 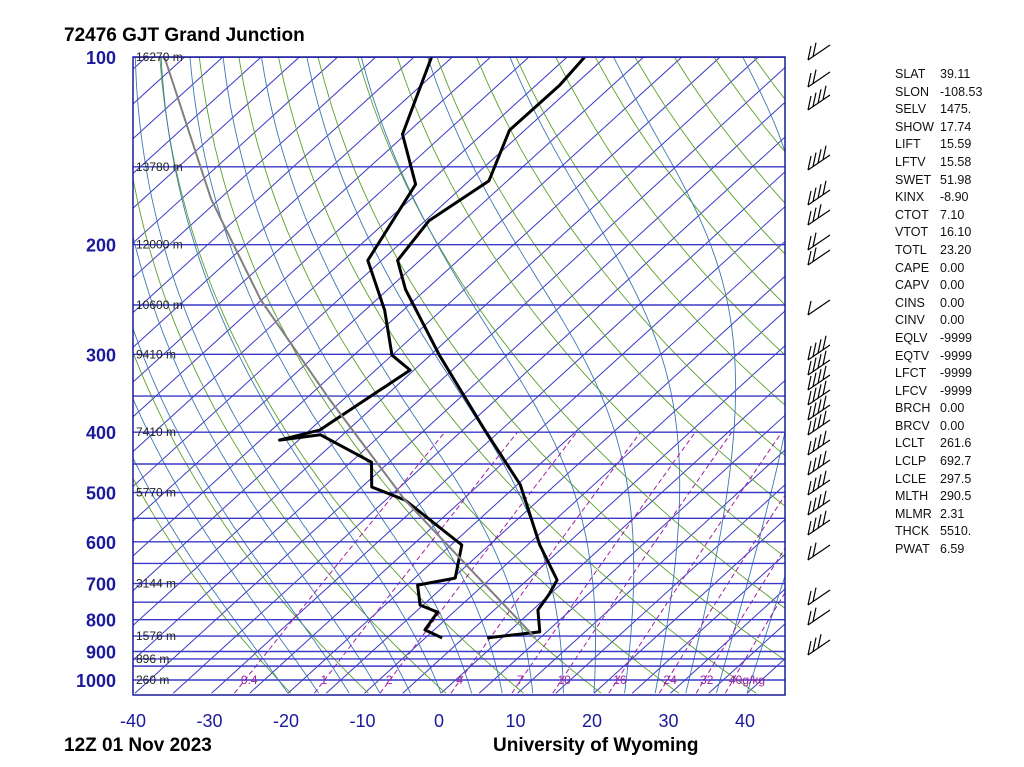 I want to click on mixing-ratio-label: 40g/kg, so click(x=747, y=680).